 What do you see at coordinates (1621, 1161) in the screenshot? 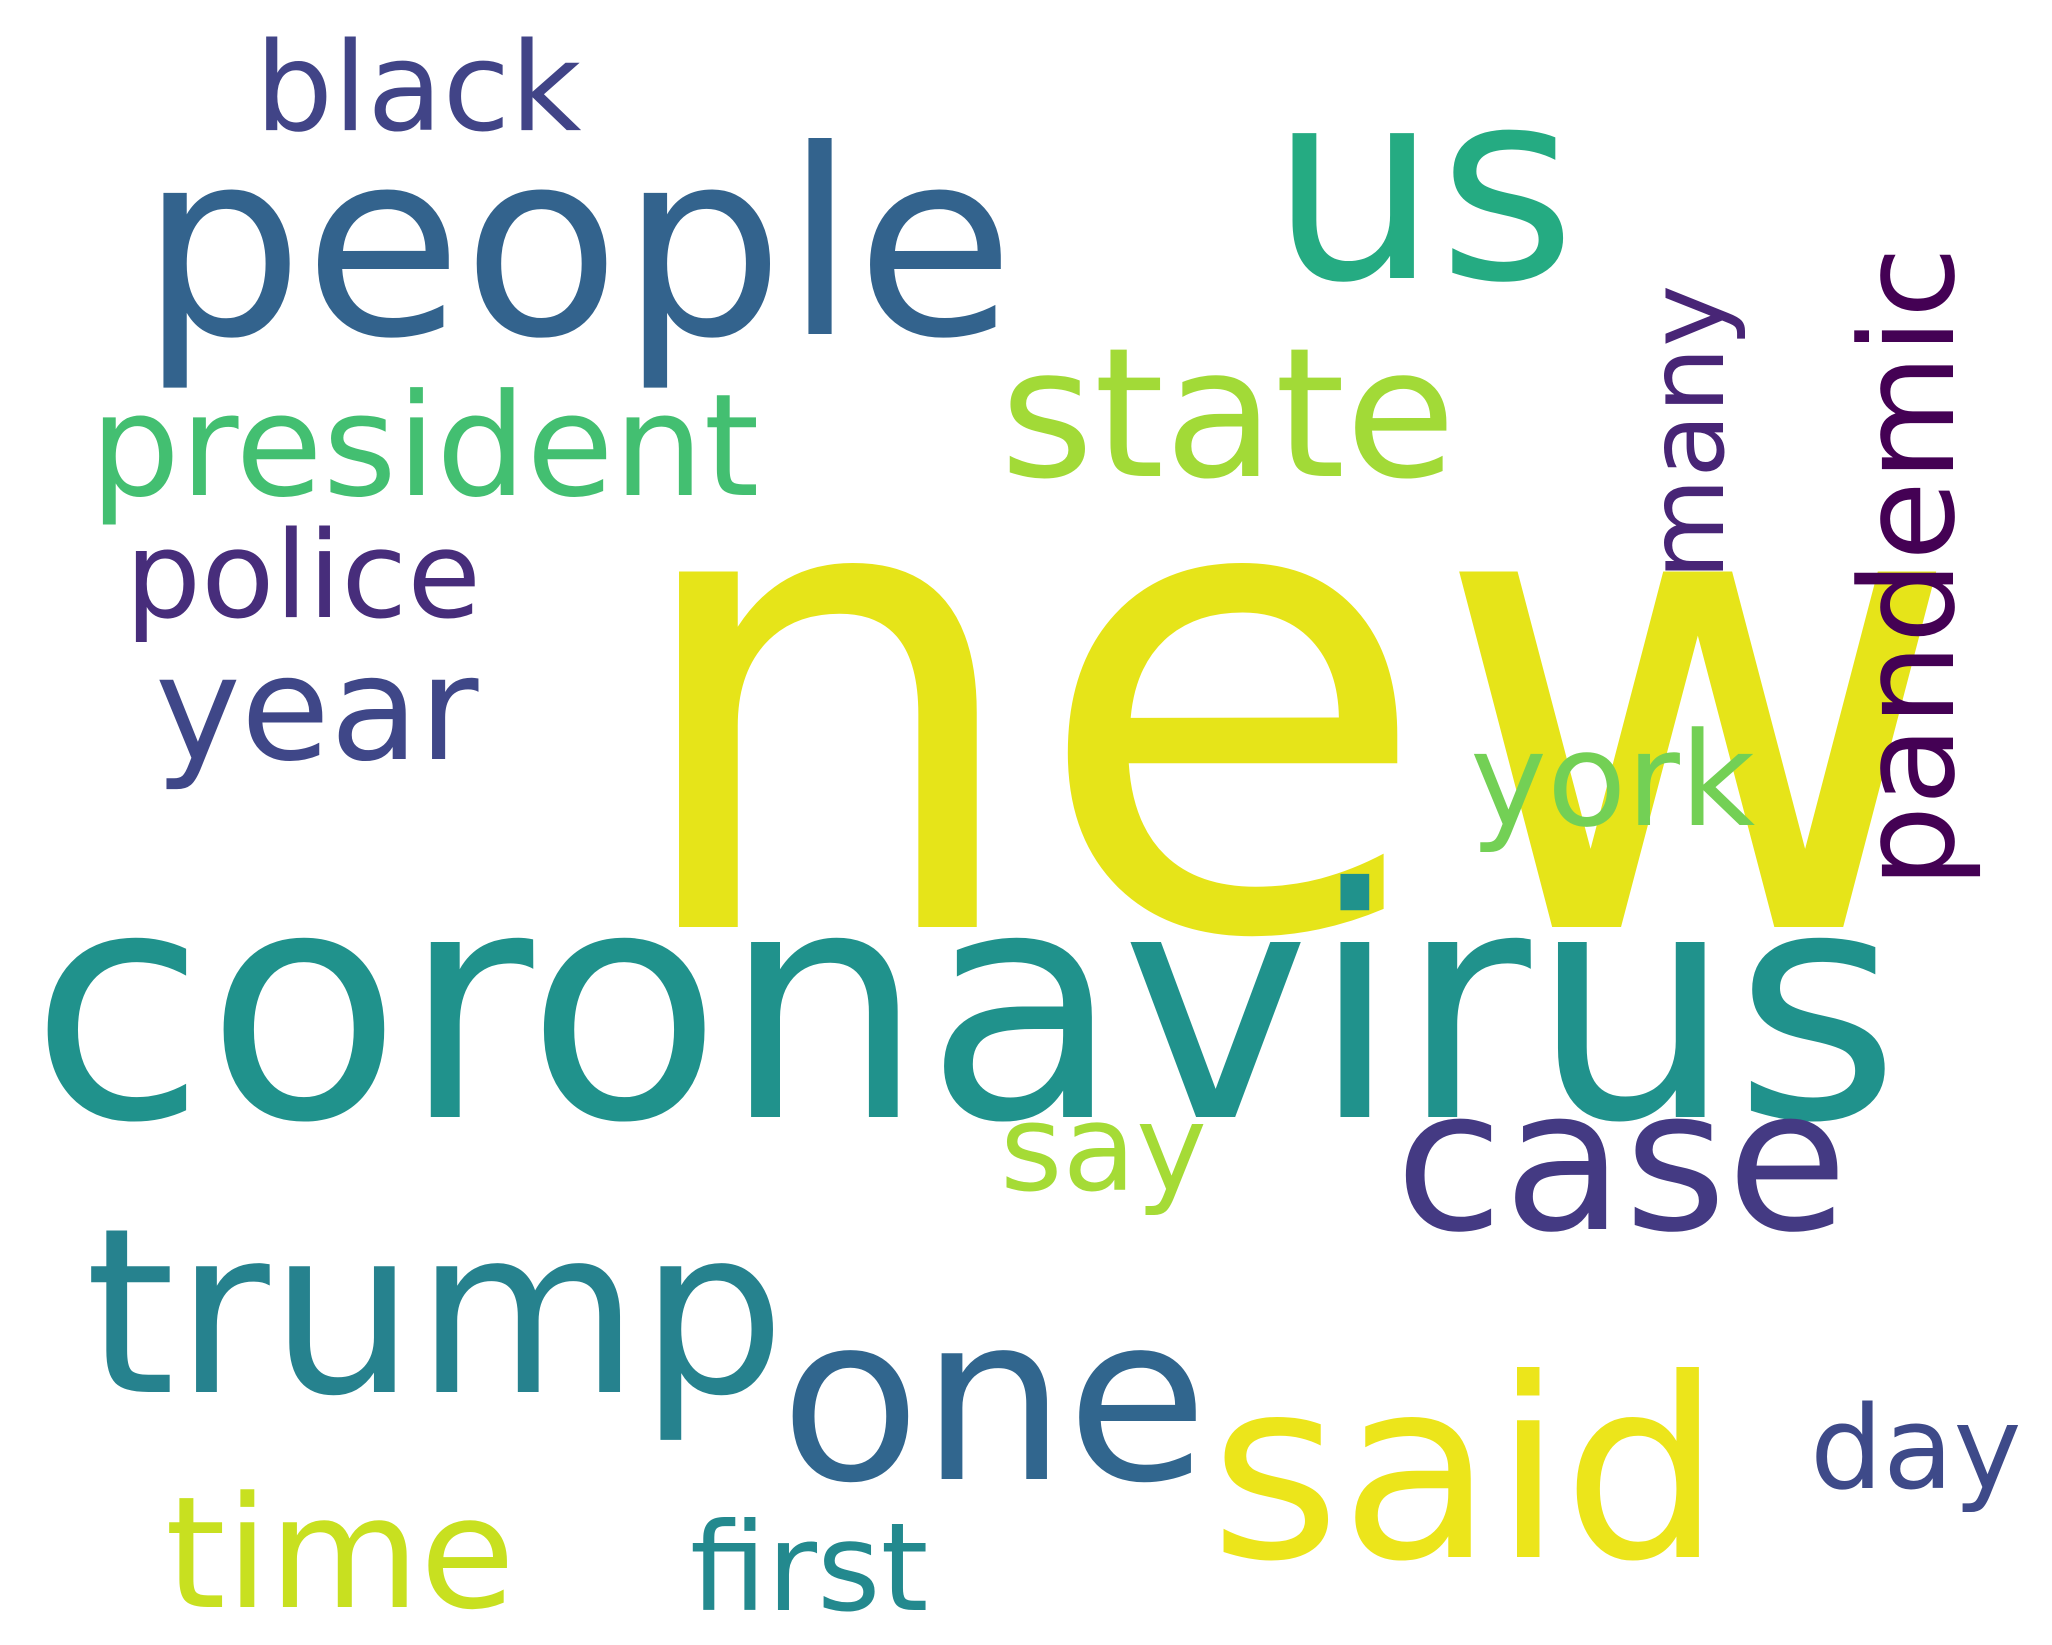
I see `word-case: case` at bounding box center [1621, 1161].